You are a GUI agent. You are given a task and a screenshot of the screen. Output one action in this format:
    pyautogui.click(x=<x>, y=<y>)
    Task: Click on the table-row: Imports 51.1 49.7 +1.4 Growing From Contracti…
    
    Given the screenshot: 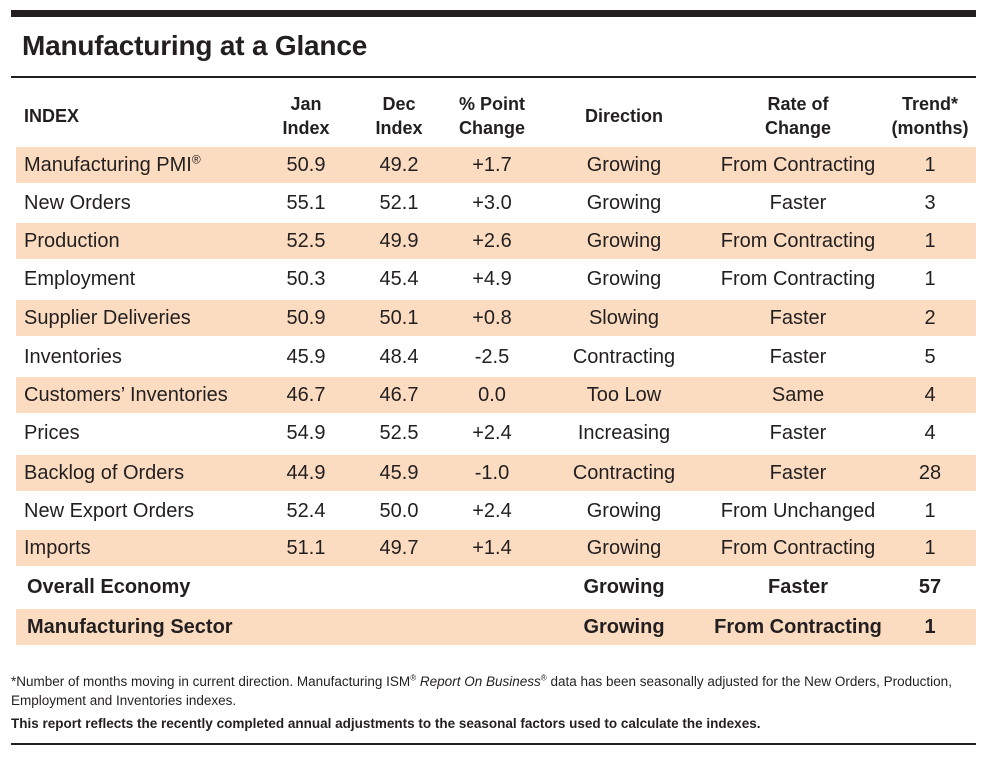 What is the action you would take?
    pyautogui.click(x=496, y=548)
    